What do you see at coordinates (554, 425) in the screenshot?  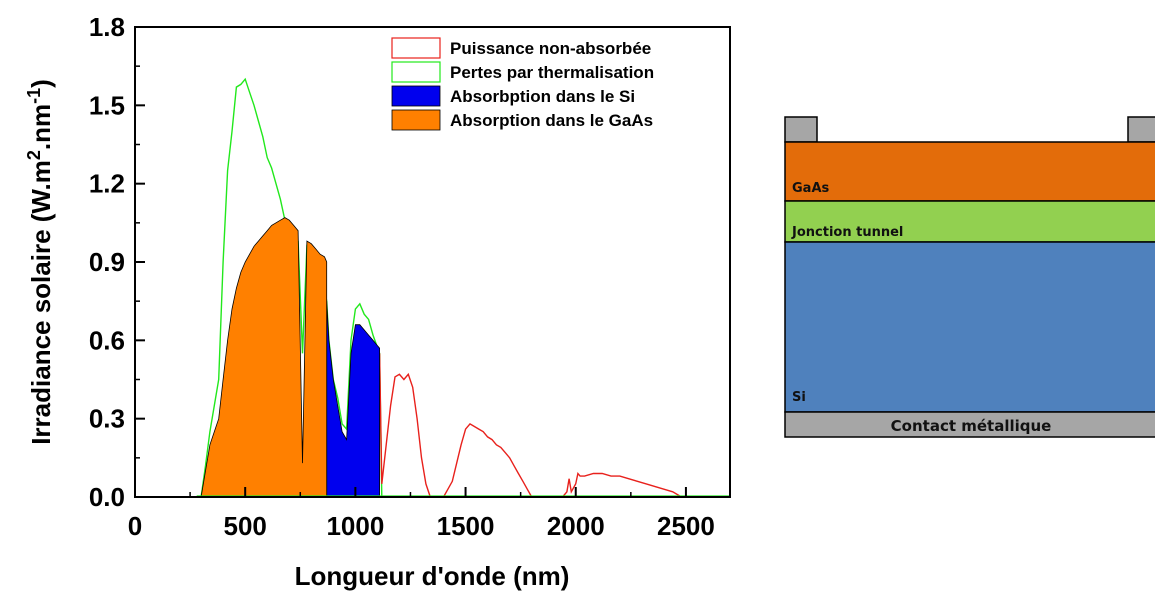 I see `series-1-line` at bounding box center [554, 425].